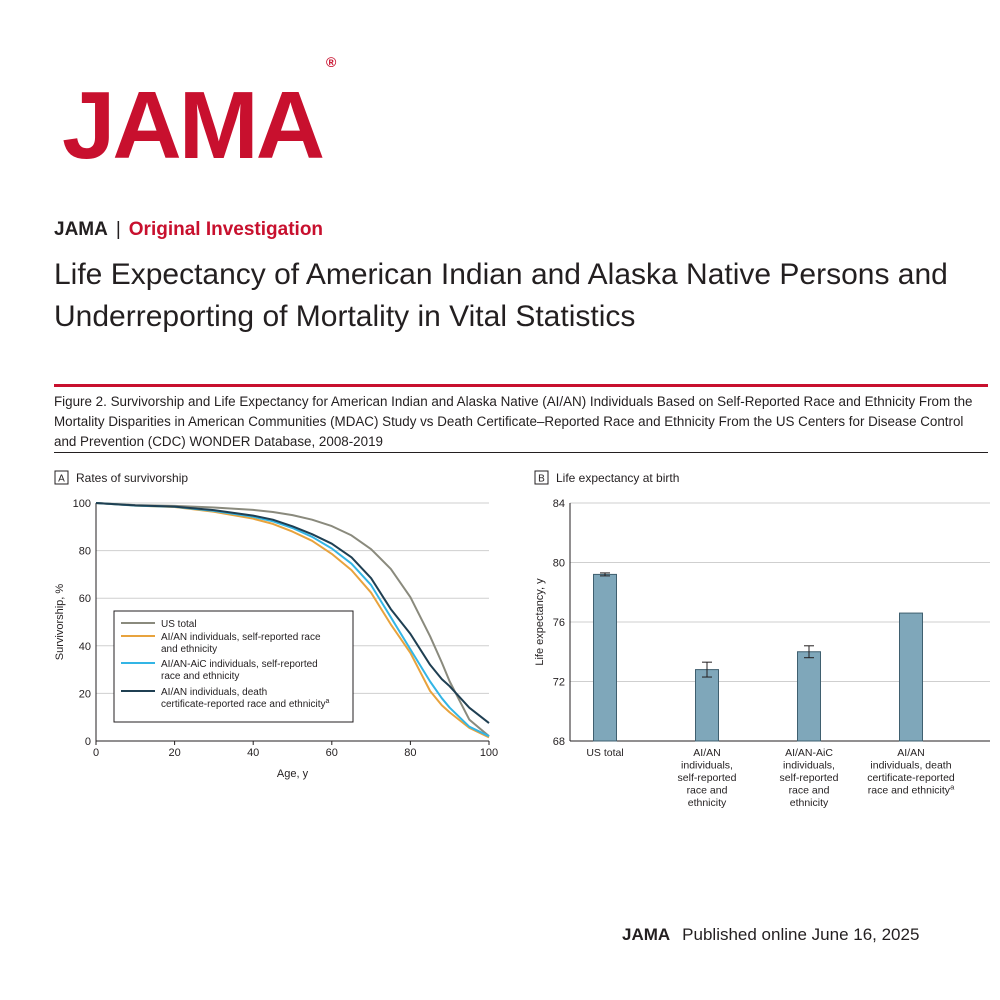 This screenshot has height=1000, width=1000. I want to click on panel-a-x-tick-label: 100, so click(489, 753).